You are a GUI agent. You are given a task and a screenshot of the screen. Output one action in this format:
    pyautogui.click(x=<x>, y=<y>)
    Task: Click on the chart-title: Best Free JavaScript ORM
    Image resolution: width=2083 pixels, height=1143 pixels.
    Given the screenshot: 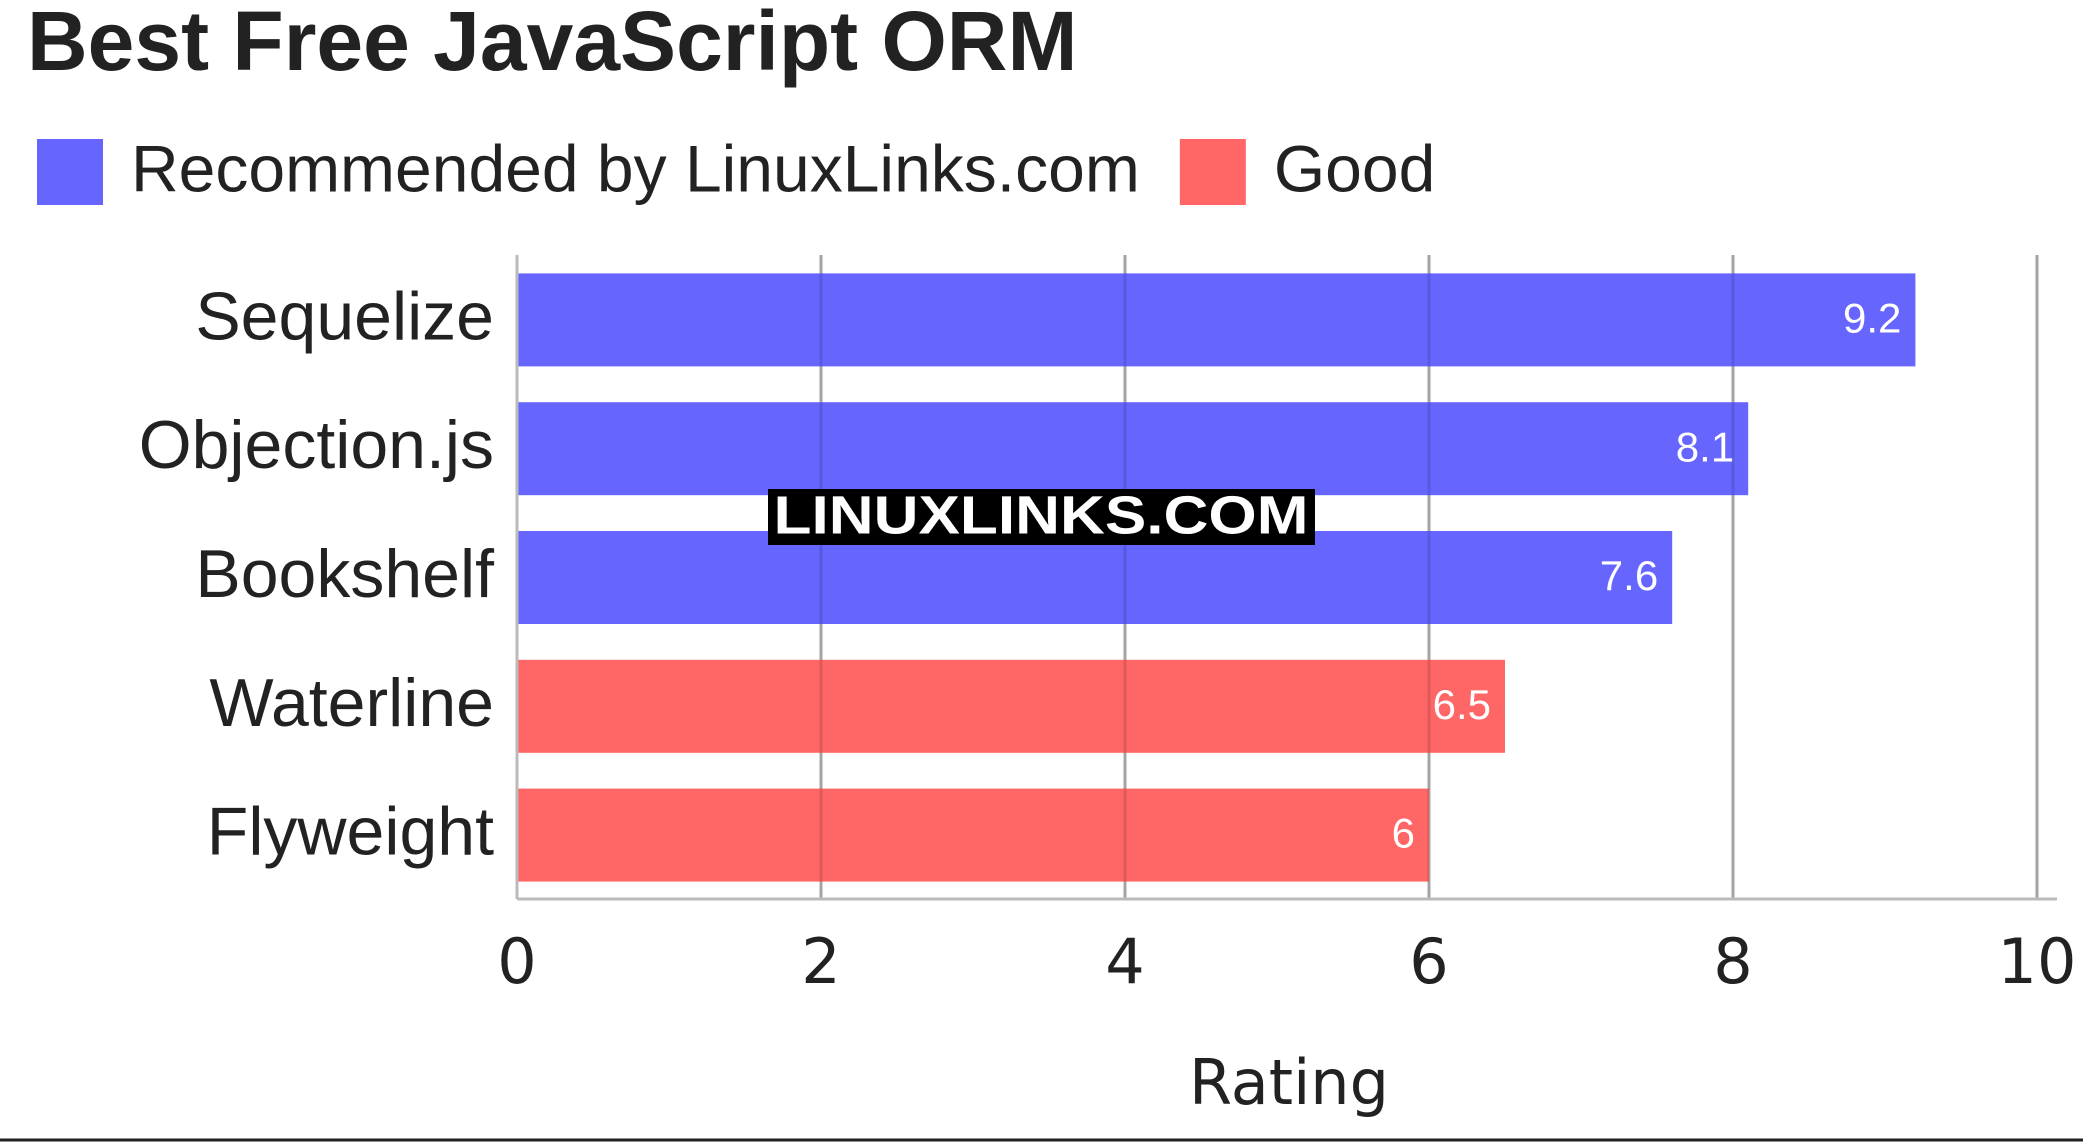 What is the action you would take?
    pyautogui.click(x=552, y=44)
    